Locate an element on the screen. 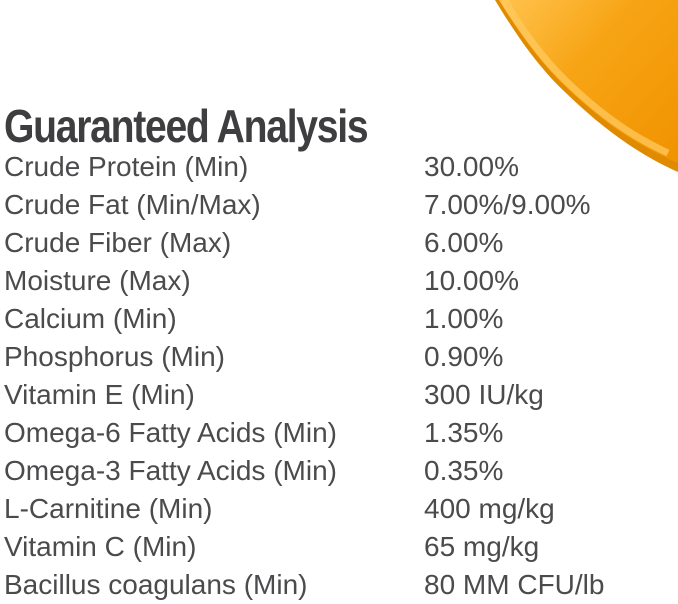 The height and width of the screenshot is (604, 678). analysis-row: L-Carnitine (Min) 400 mg/kg is located at coordinates (341, 509).